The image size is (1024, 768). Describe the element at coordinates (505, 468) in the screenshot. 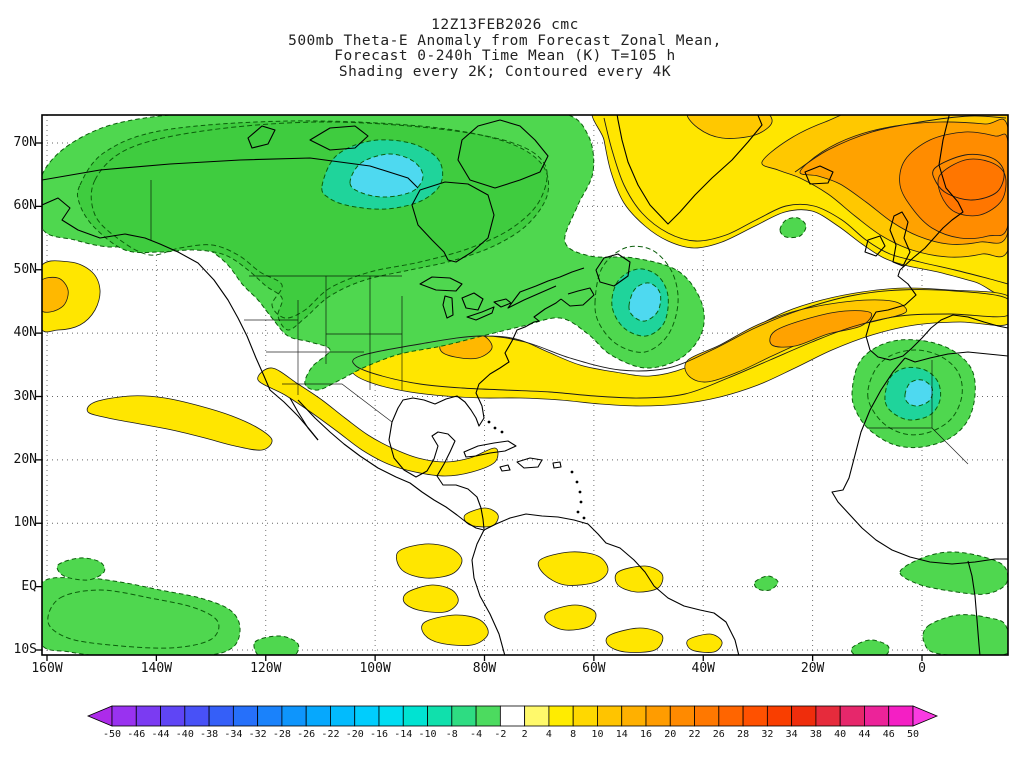

I see `coast-jamaica` at that location.